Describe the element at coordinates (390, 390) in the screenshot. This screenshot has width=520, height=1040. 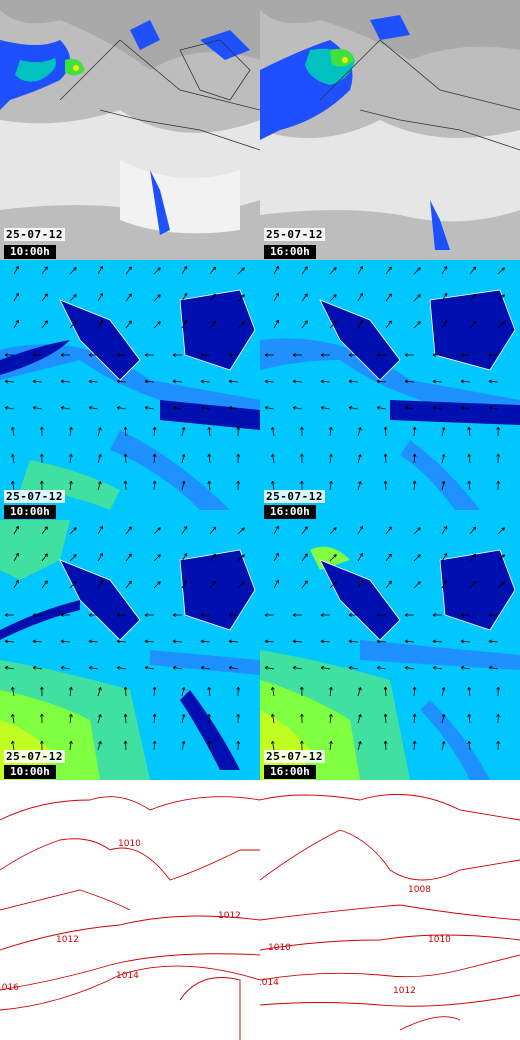
I see `wind-low-panel-right: 25-07-12 16:00h` at that location.